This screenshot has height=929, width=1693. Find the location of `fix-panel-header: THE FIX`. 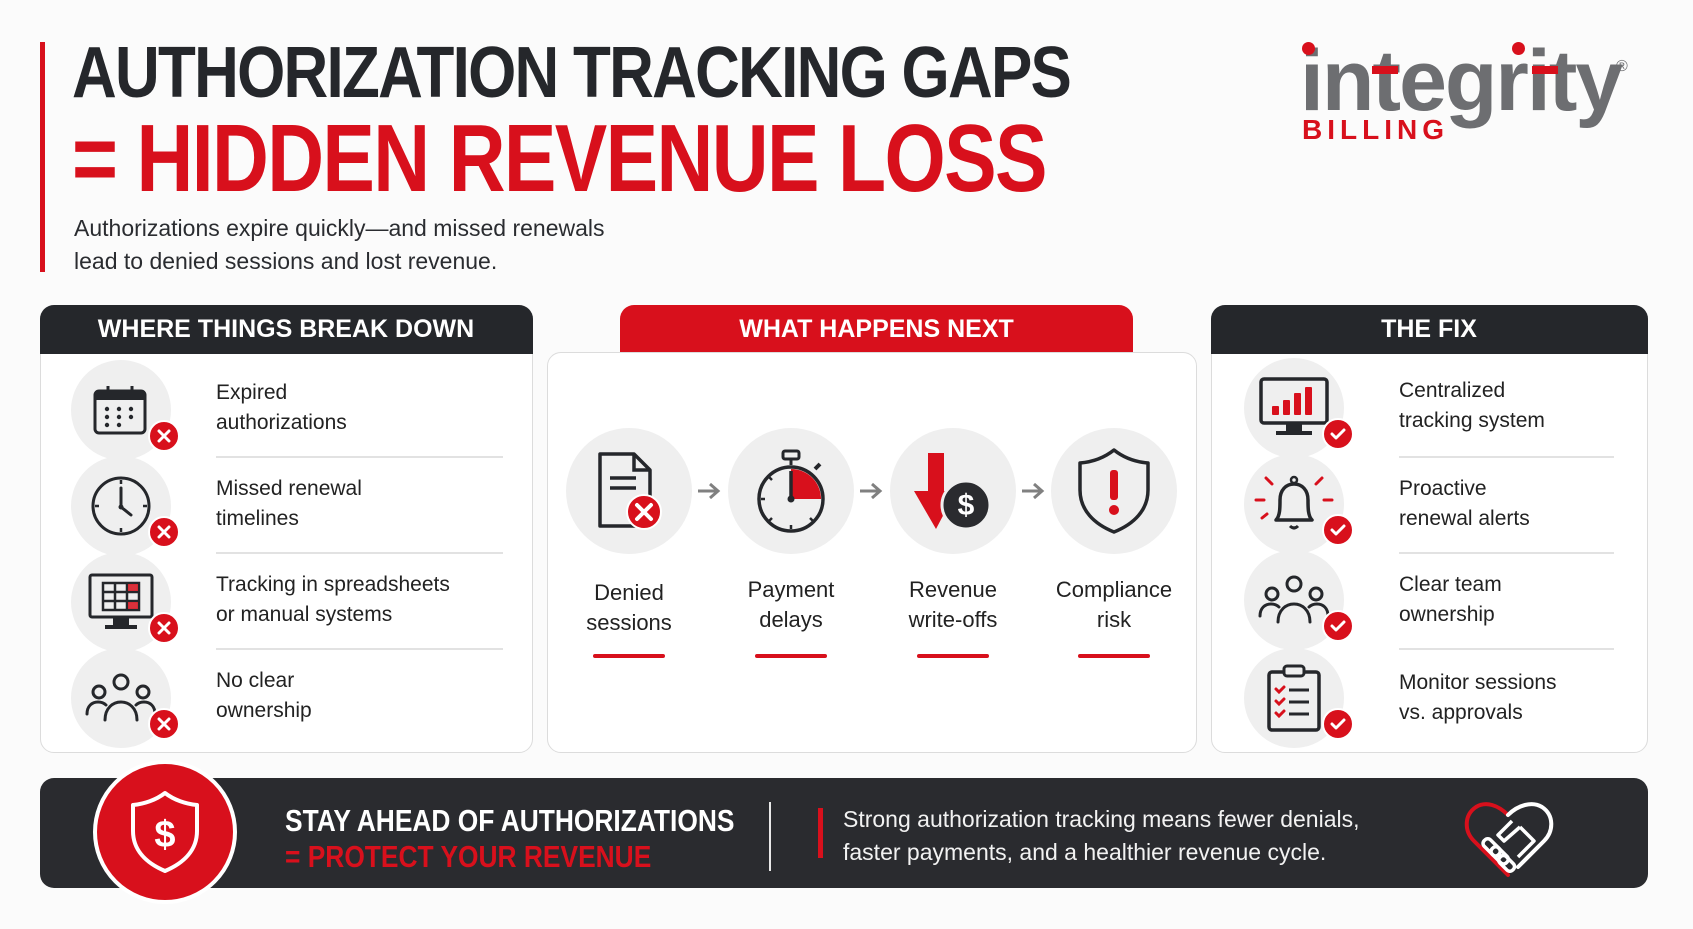

fix-panel-header: THE FIX is located at coordinates (1429, 329).